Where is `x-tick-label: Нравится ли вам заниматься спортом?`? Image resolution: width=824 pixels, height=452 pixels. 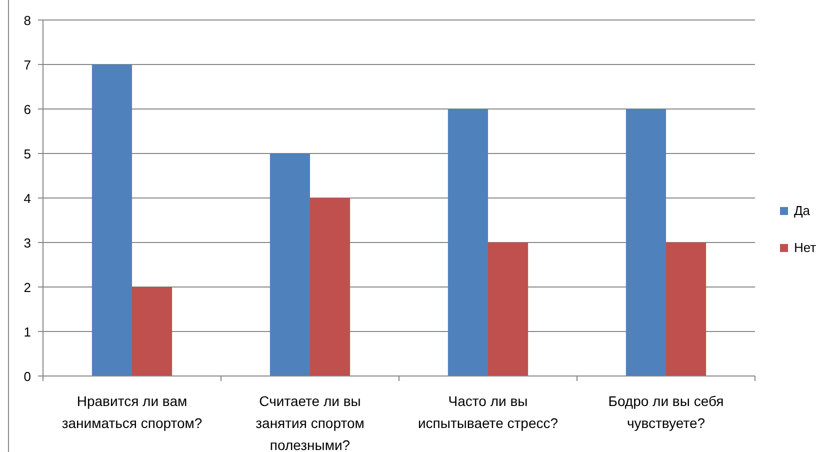
x-tick-label: Нравится ли вам заниматься спортом? is located at coordinates (132, 412).